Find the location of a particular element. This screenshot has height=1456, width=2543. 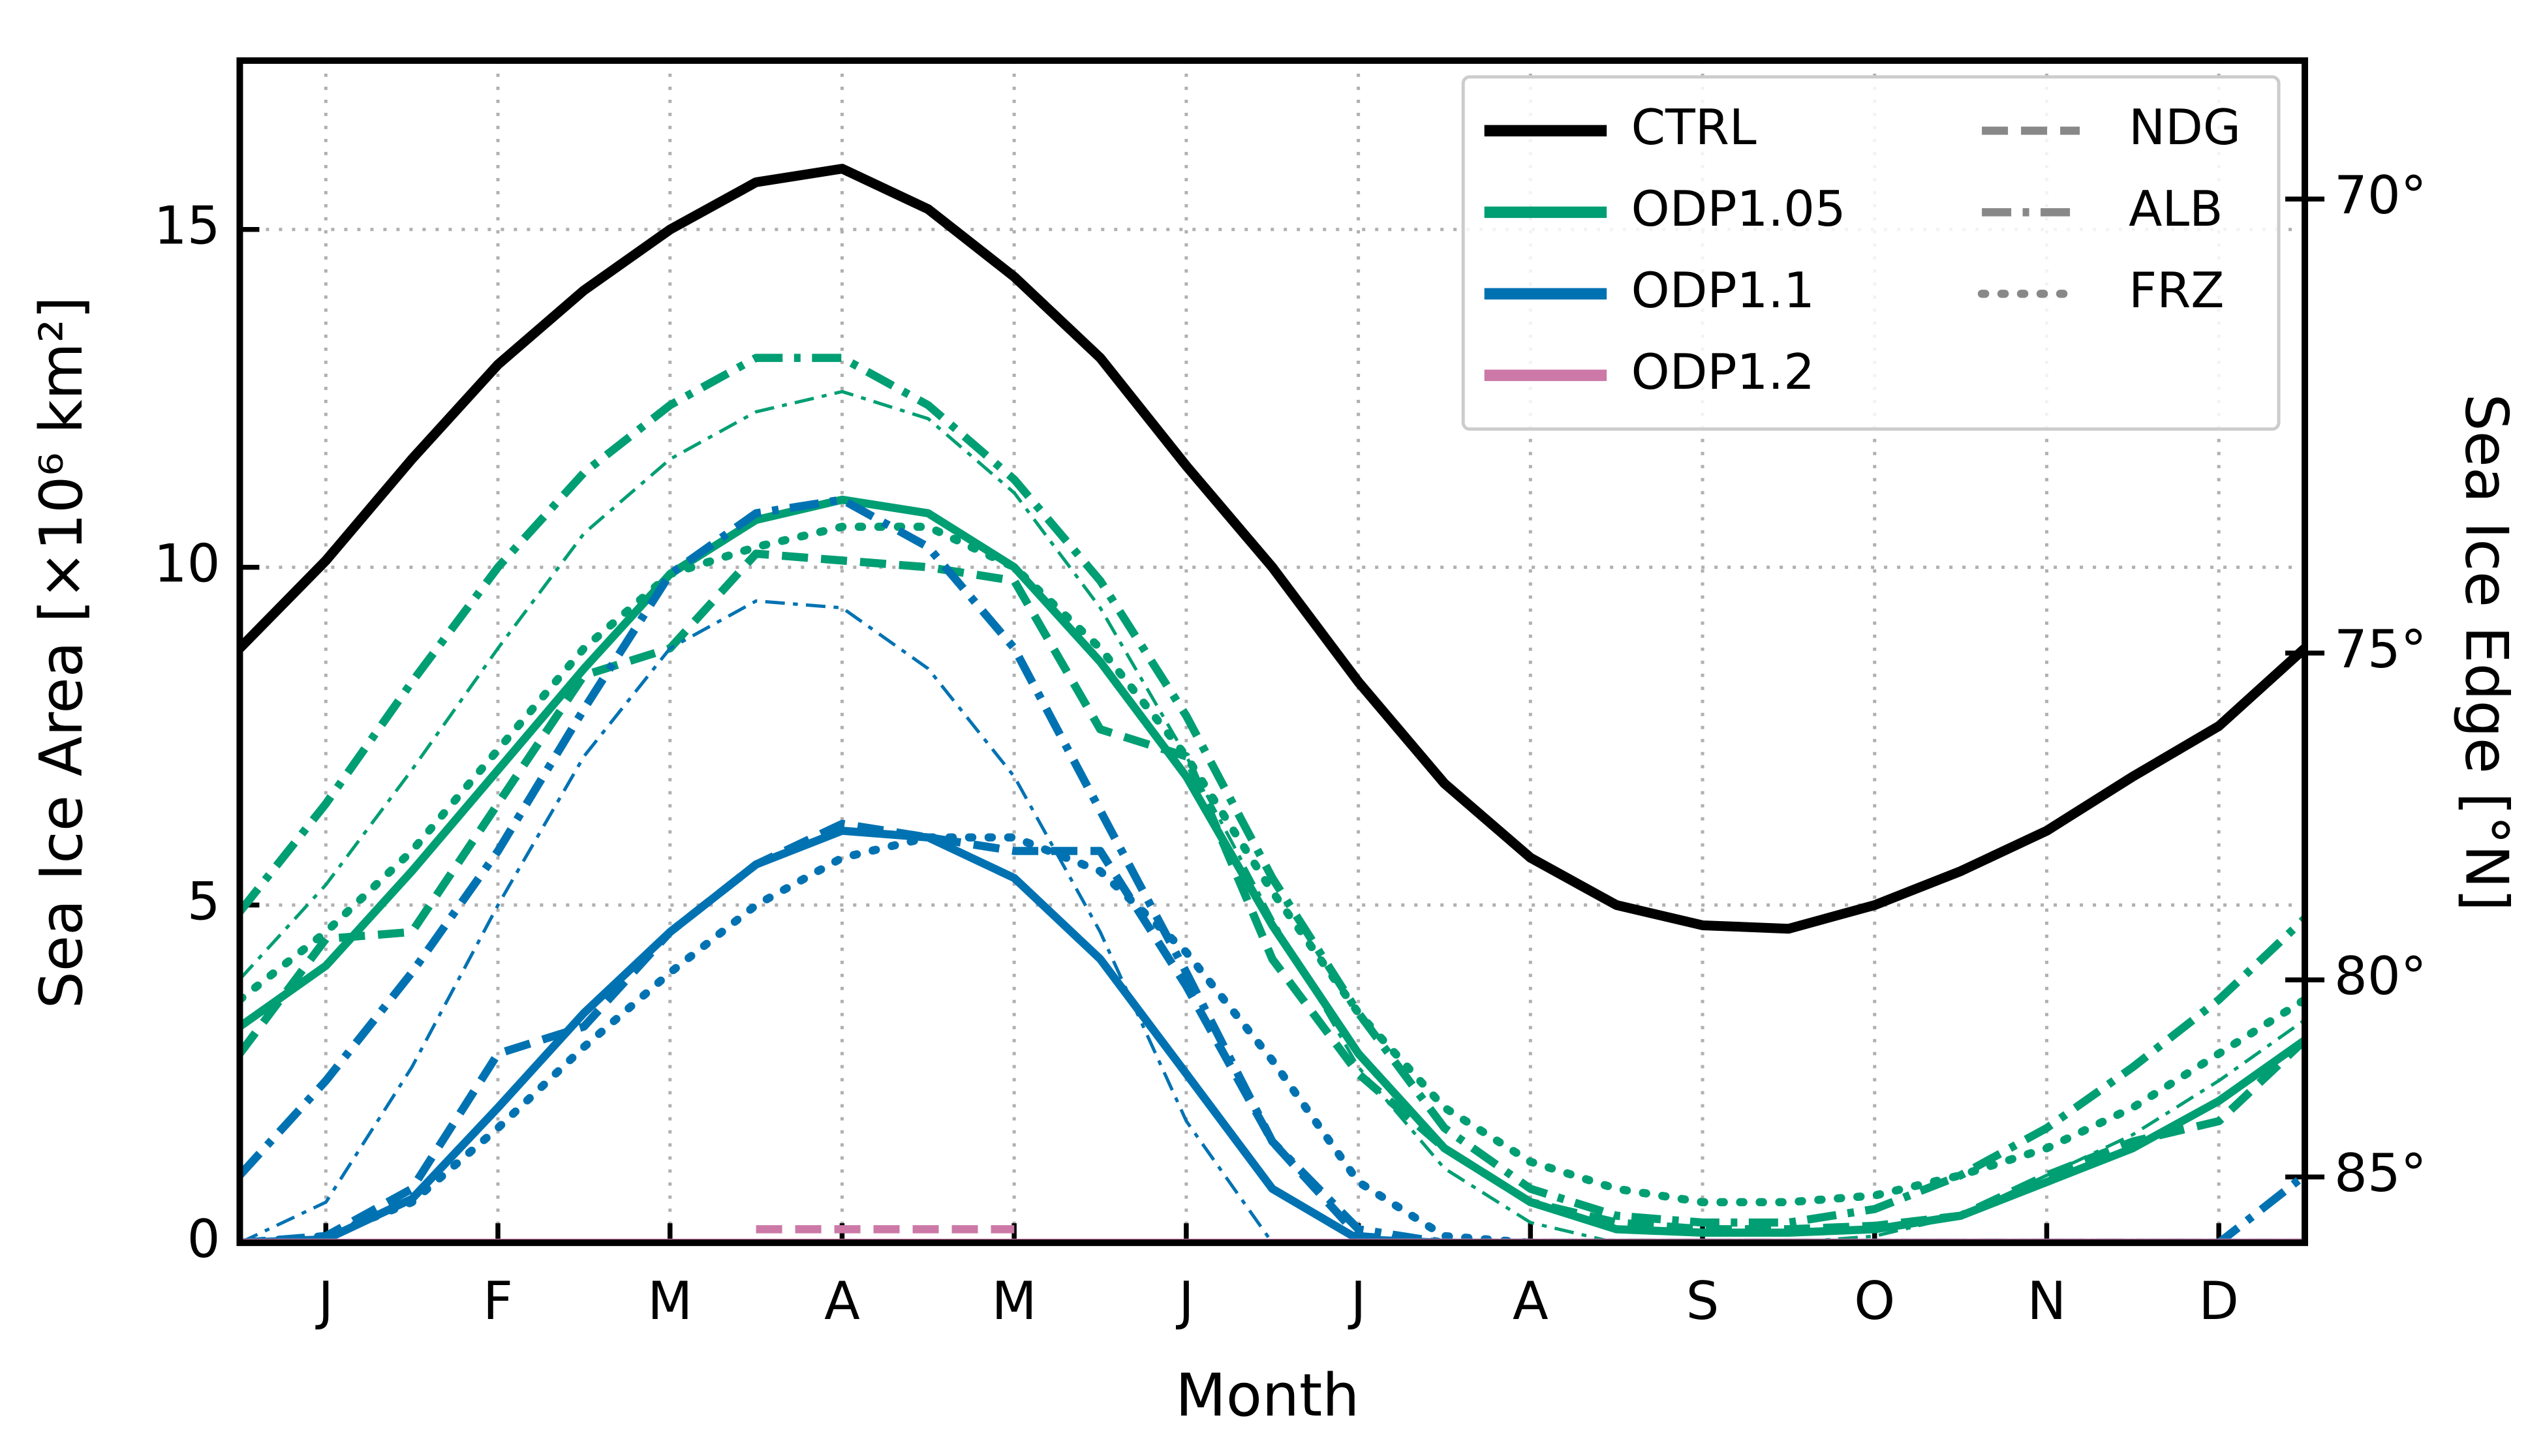

legend-label: NDG is located at coordinates (2185, 128).